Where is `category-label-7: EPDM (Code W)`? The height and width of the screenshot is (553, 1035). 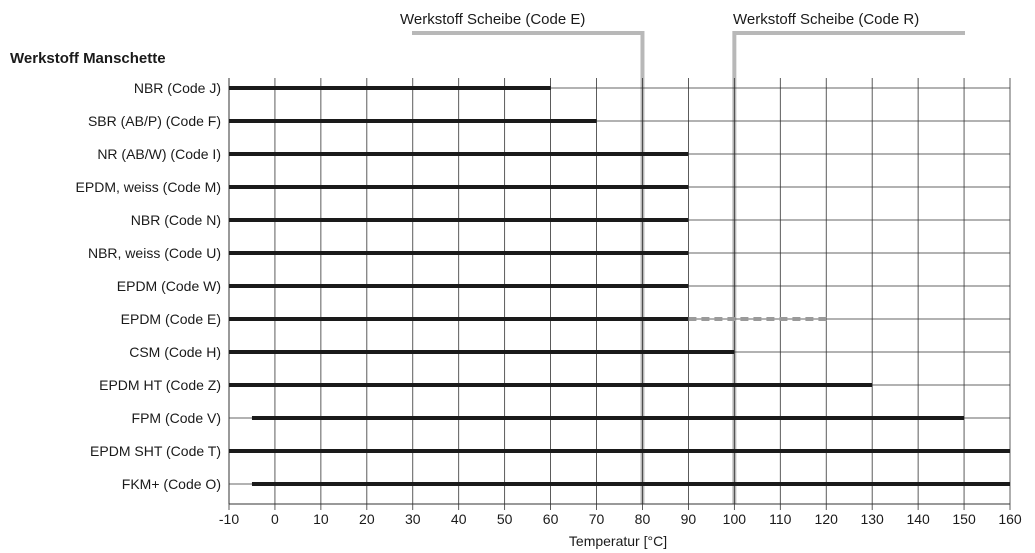
category-label-7: EPDM (Code W) is located at coordinates (169, 286).